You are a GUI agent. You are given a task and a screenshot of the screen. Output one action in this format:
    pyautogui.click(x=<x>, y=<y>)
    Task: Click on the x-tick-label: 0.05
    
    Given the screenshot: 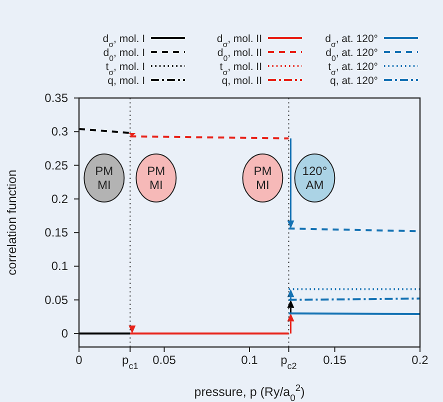 What is the action you would take?
    pyautogui.click(x=164, y=360)
    